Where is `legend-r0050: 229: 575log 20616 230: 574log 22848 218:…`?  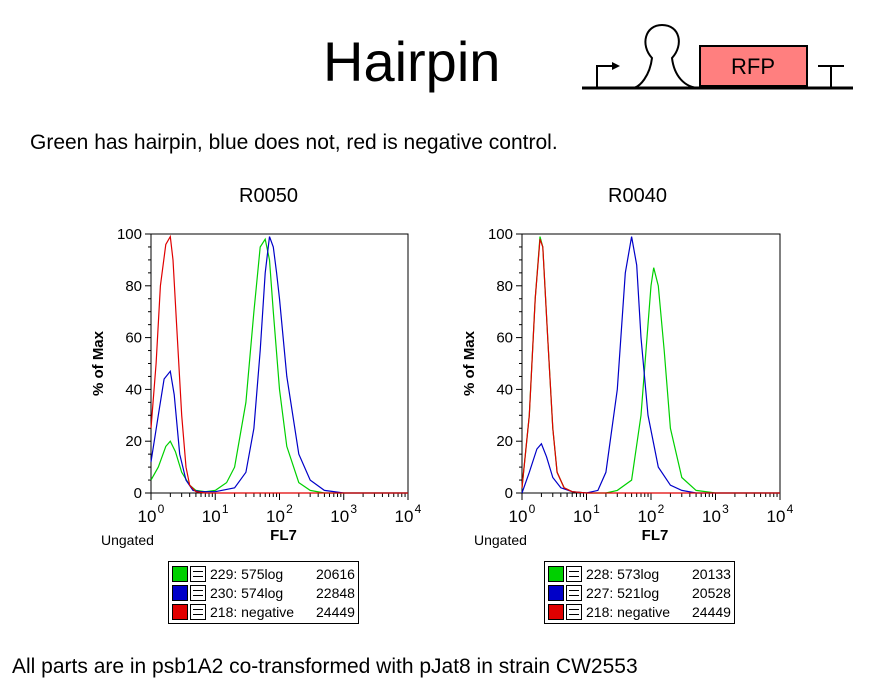 legend-r0050: 229: 575log 20616 230: 574log 22848 218:… is located at coordinates (263, 592).